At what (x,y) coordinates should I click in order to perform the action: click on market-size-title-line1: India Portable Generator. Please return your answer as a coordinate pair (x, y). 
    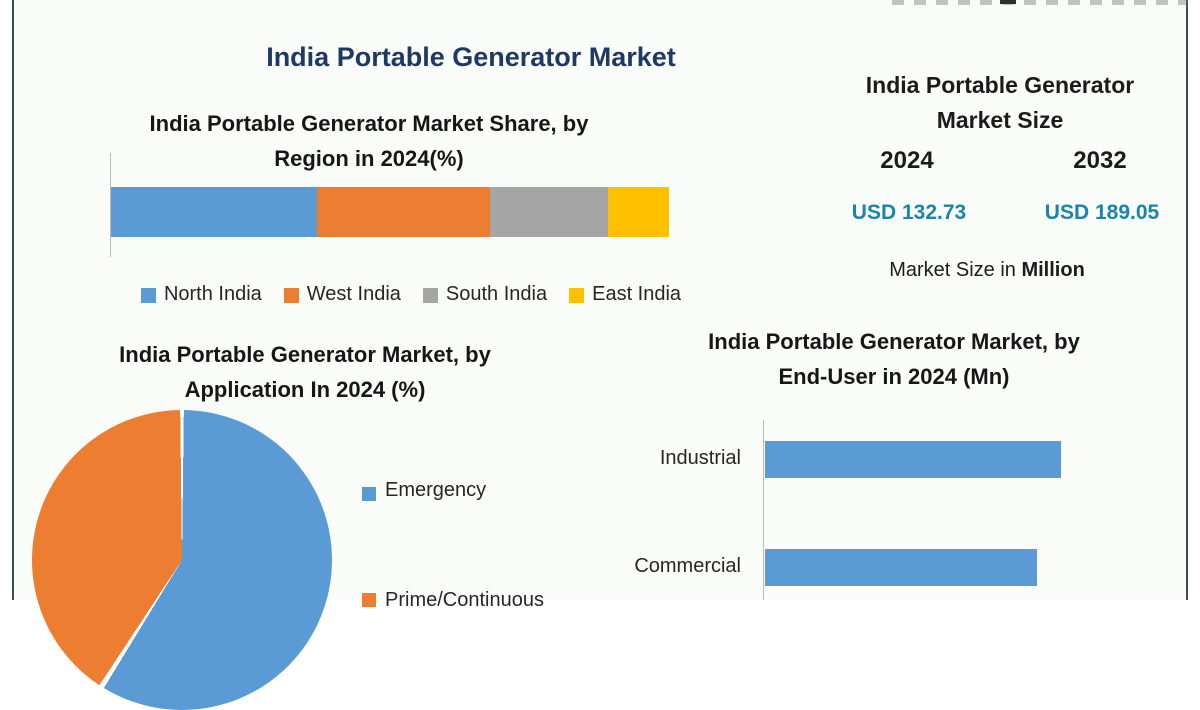
    Looking at the image, I should click on (1000, 85).